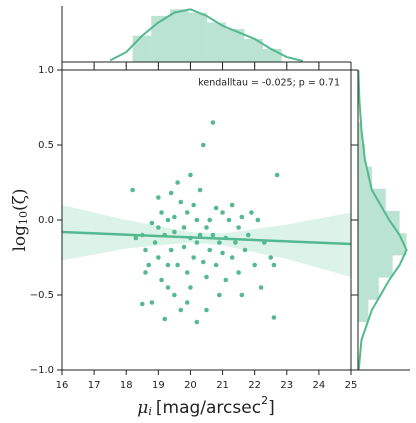 The image size is (416, 423). I want to click on y-tick-label: −0.5, so click(42, 295).